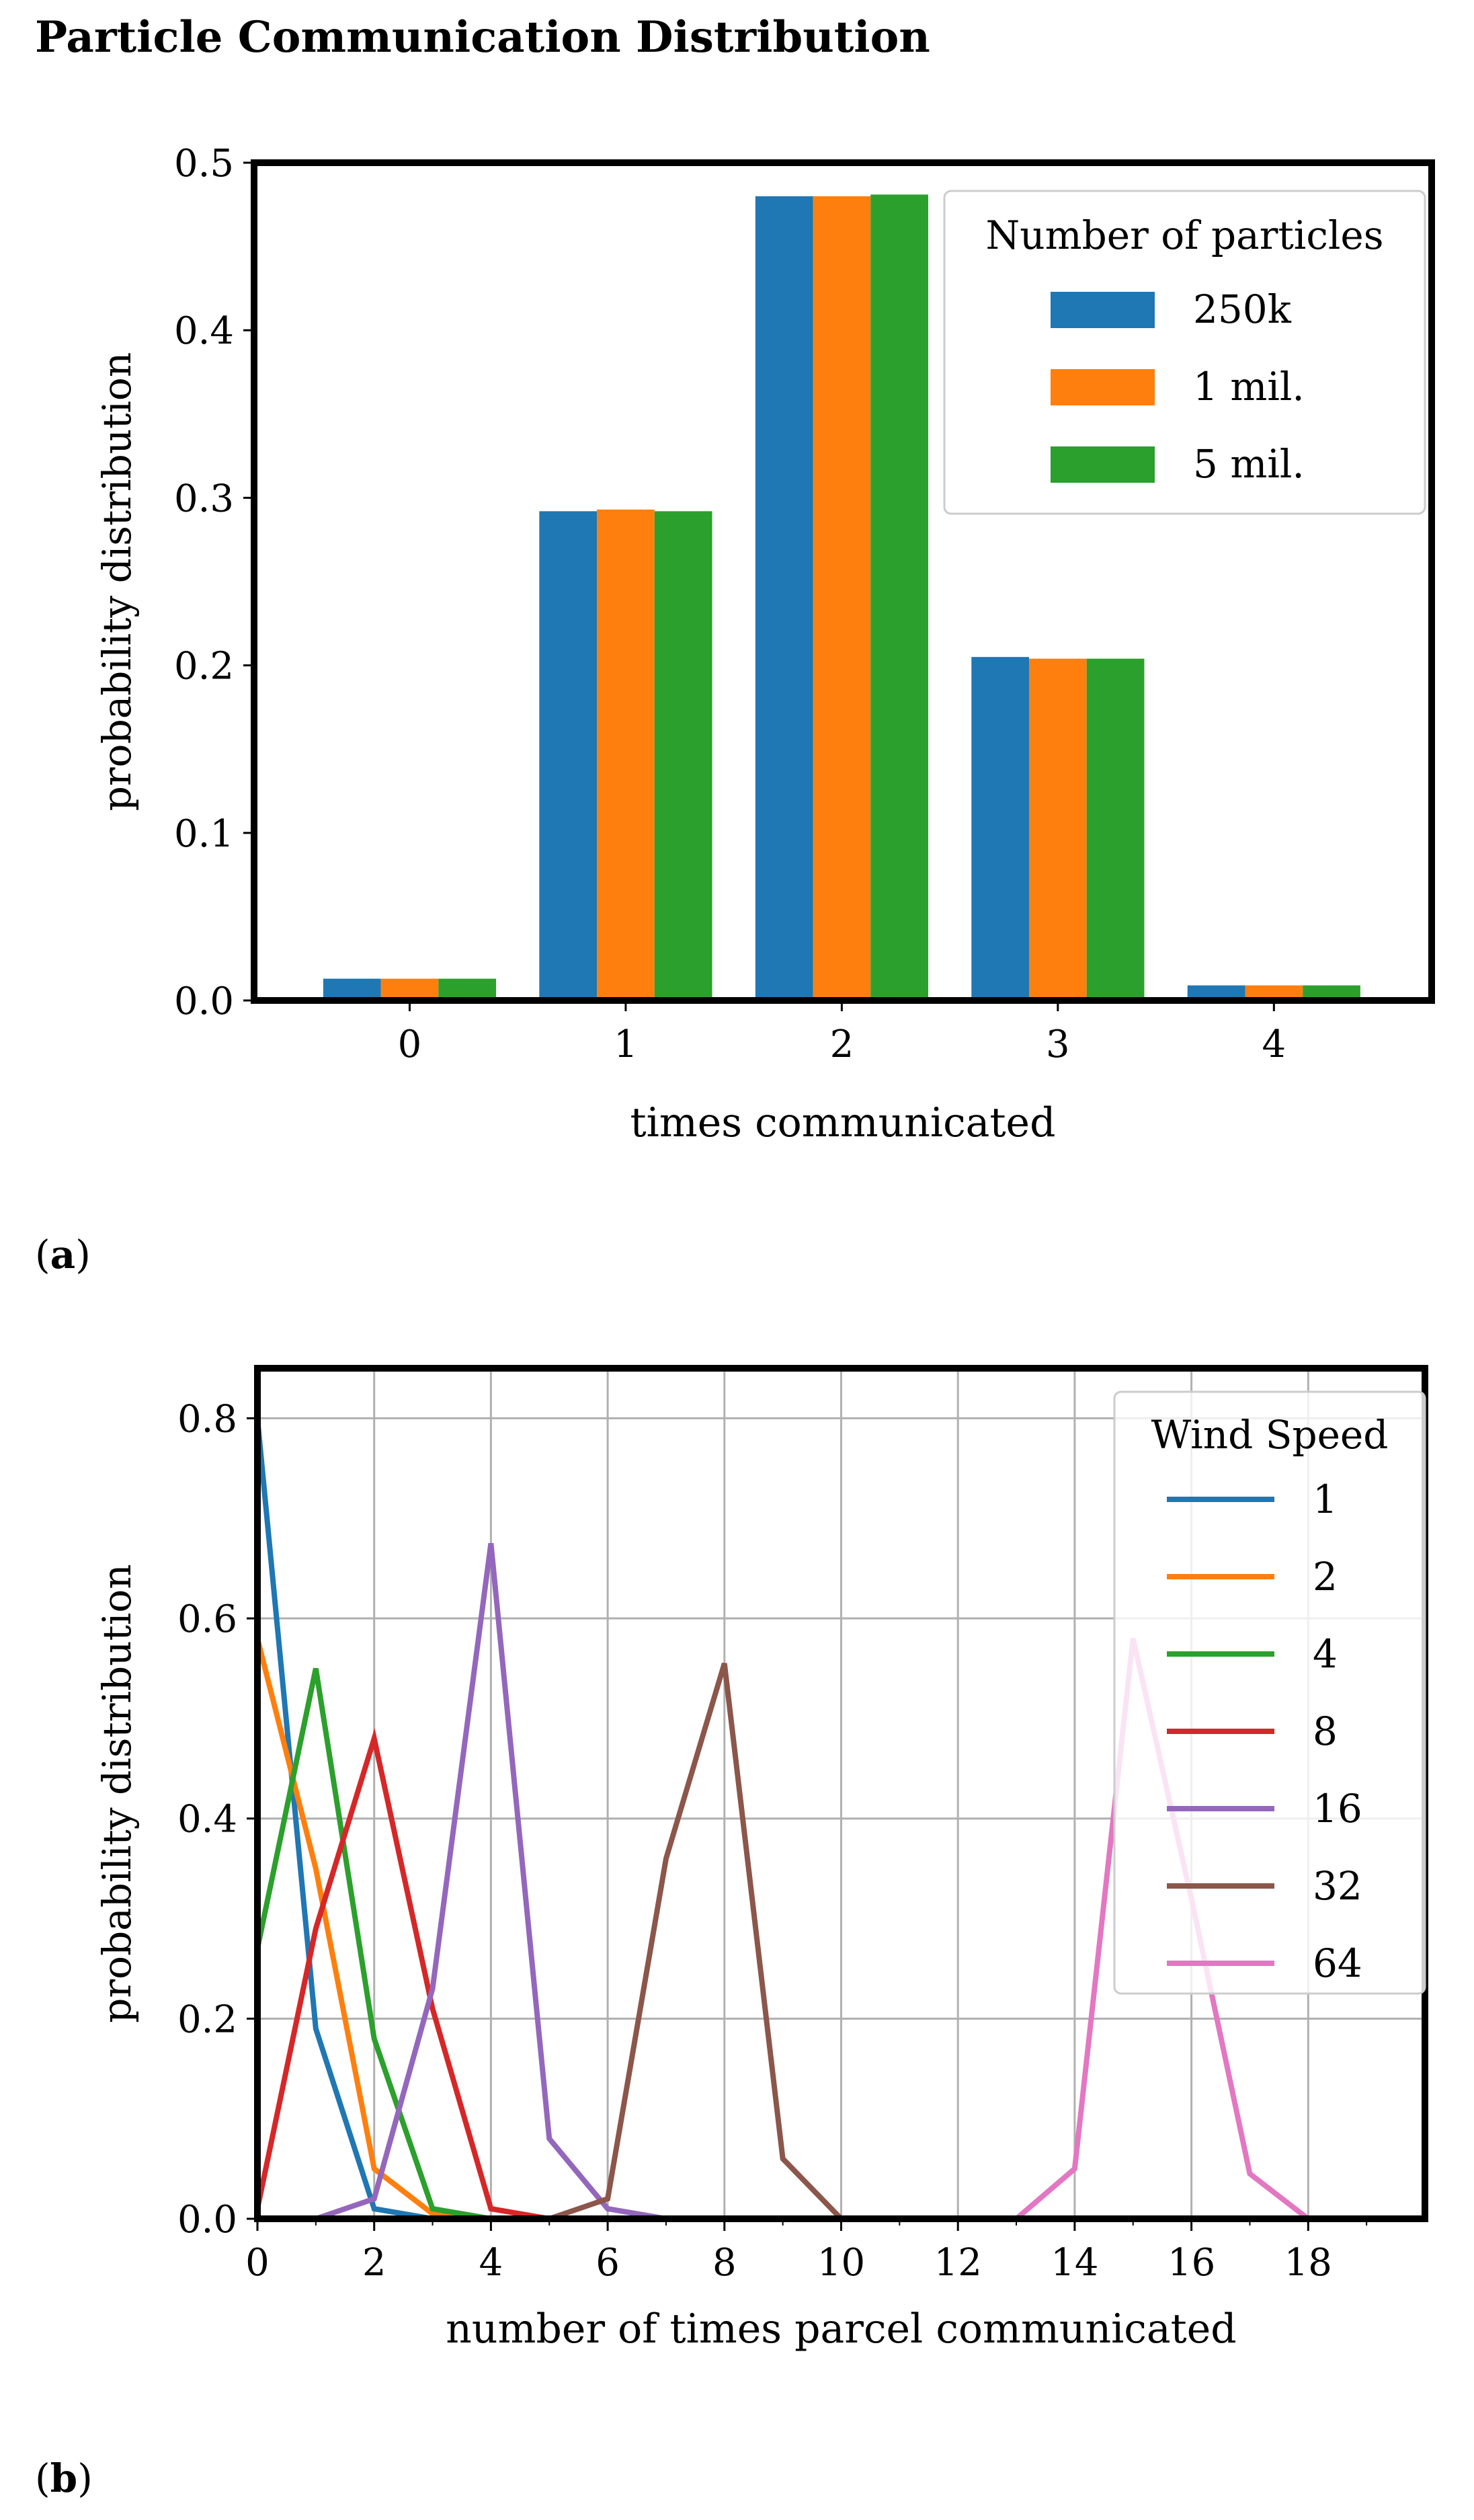 This screenshot has width=1474, height=2520. Describe the element at coordinates (1074, 2263) in the screenshot. I see `x-tick-label: 14` at that location.